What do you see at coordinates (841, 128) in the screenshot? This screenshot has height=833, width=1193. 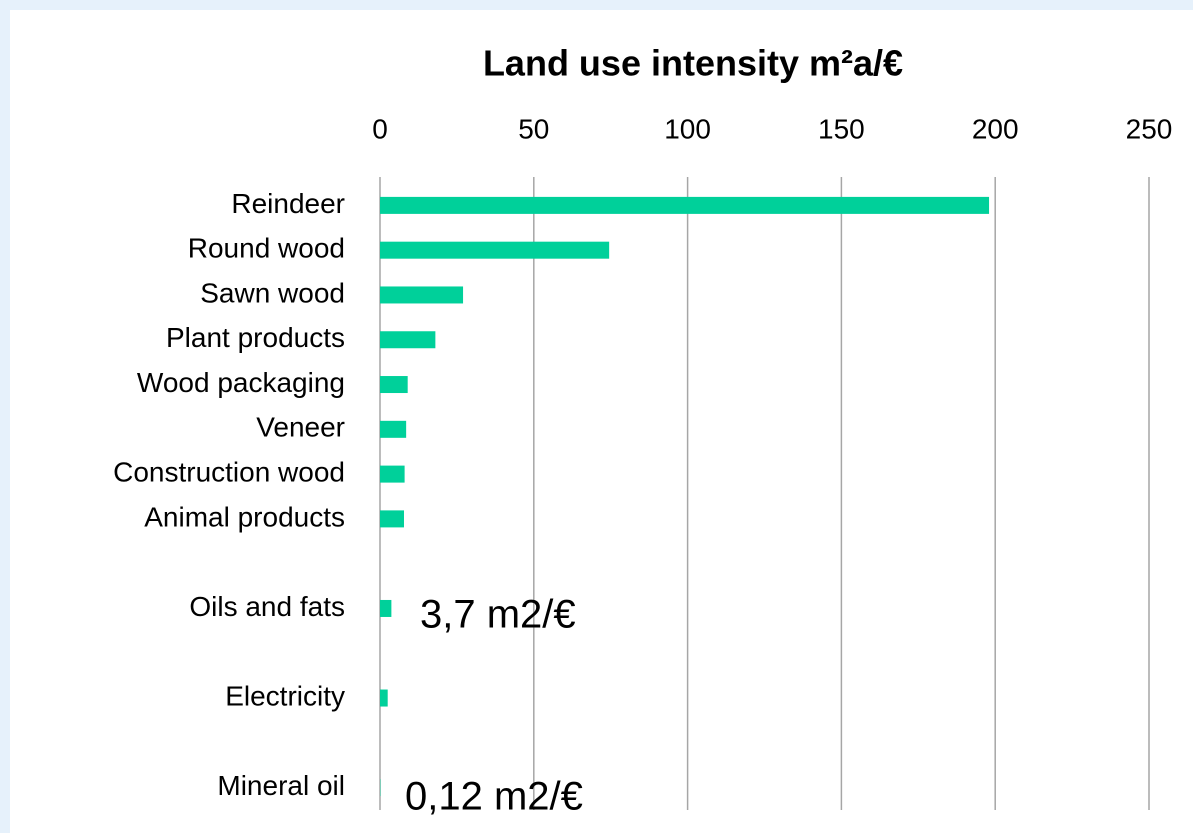 I see `x-tick-label: 150` at bounding box center [841, 128].